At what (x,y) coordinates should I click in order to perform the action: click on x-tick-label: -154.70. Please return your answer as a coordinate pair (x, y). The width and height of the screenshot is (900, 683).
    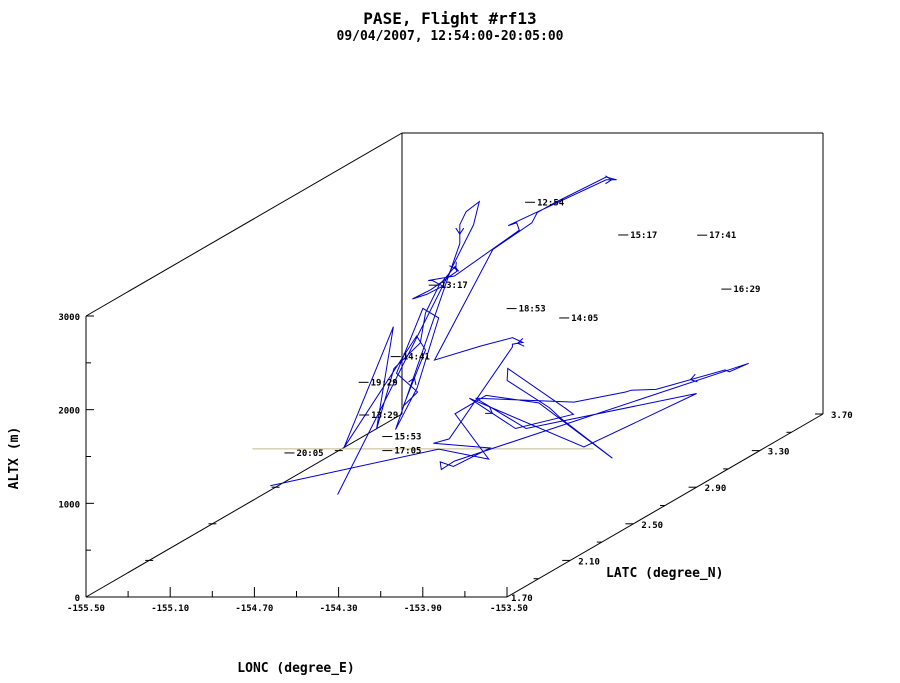
    Looking at the image, I should click on (254, 609).